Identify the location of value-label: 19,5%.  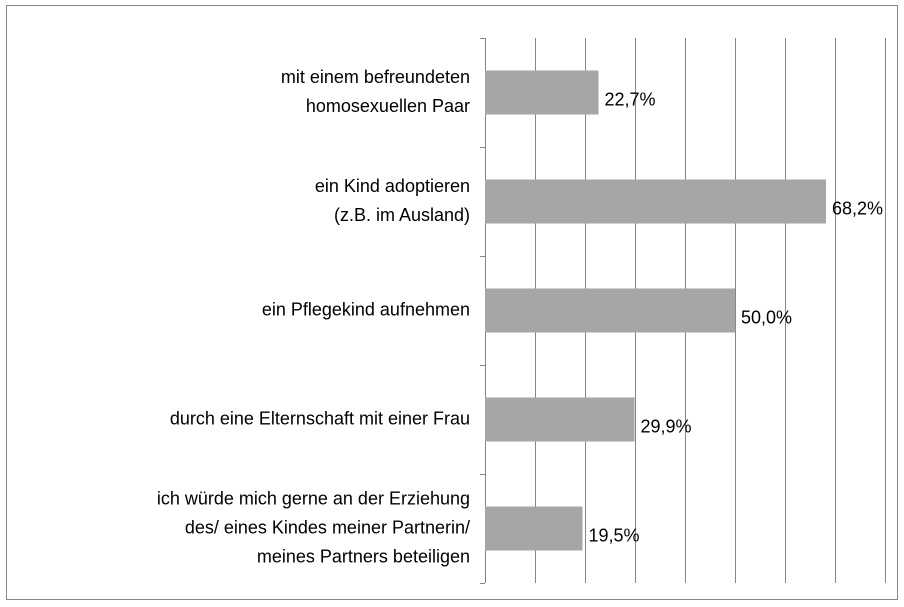
(614, 535).